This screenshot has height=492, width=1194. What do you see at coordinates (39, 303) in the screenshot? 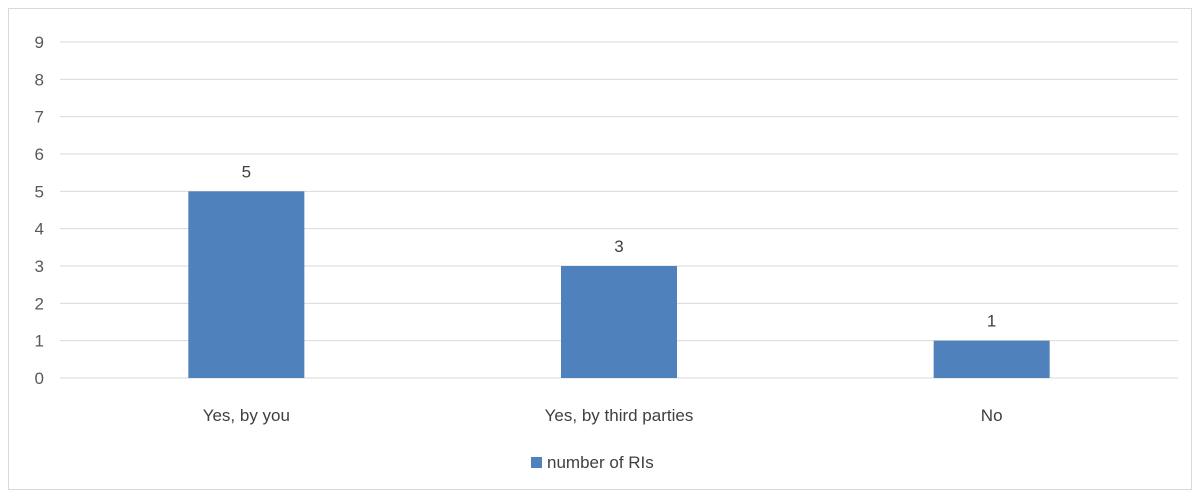
I see `y-tick-label: 2` at bounding box center [39, 303].